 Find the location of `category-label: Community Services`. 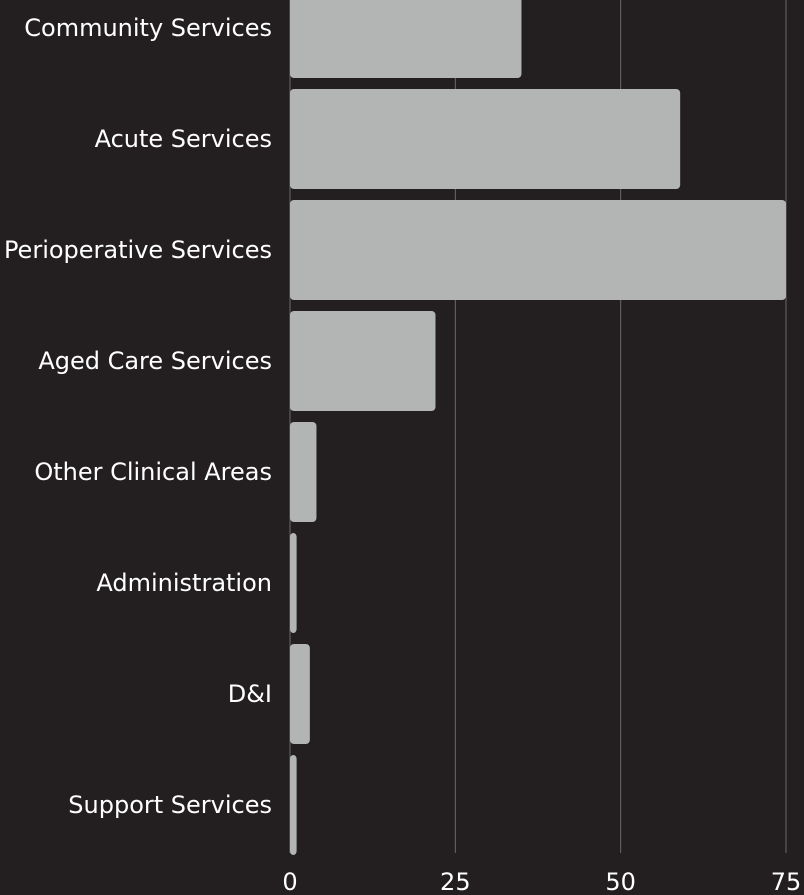

category-label: Community Services is located at coordinates (148, 28).